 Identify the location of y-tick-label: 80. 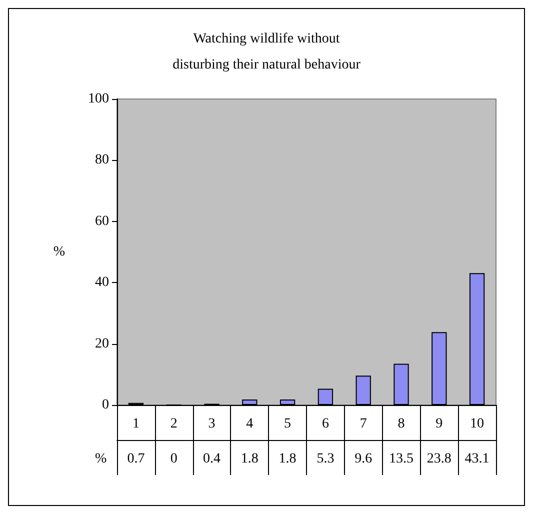
(102, 160).